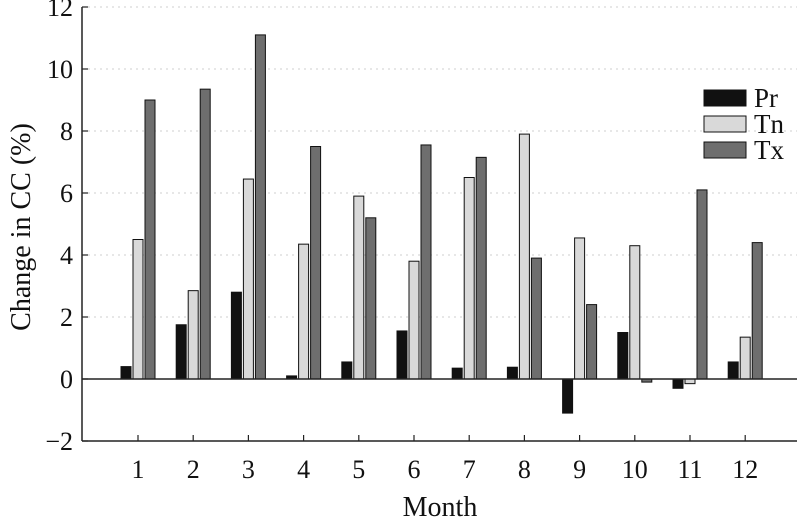 This screenshot has width=800, height=523. I want to click on y-tick-label: 2, so click(66, 317).